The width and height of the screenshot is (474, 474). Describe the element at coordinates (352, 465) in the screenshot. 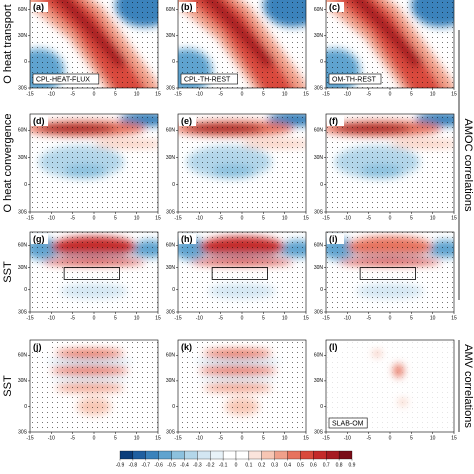

I see `colorbar-tick-label: 0.9` at that location.